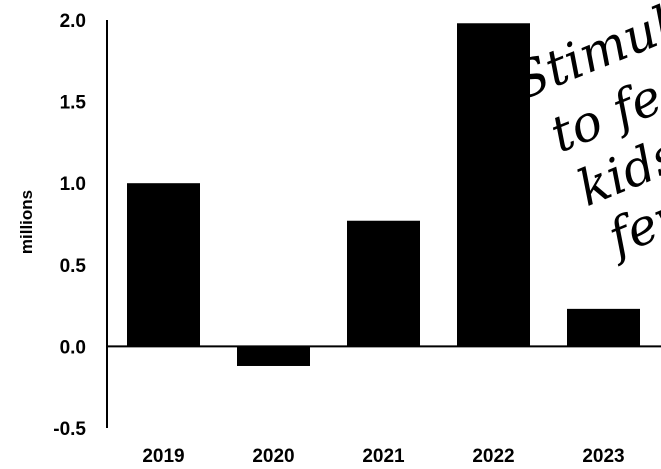  I want to click on x-tick-label: 2021, so click(383, 456).